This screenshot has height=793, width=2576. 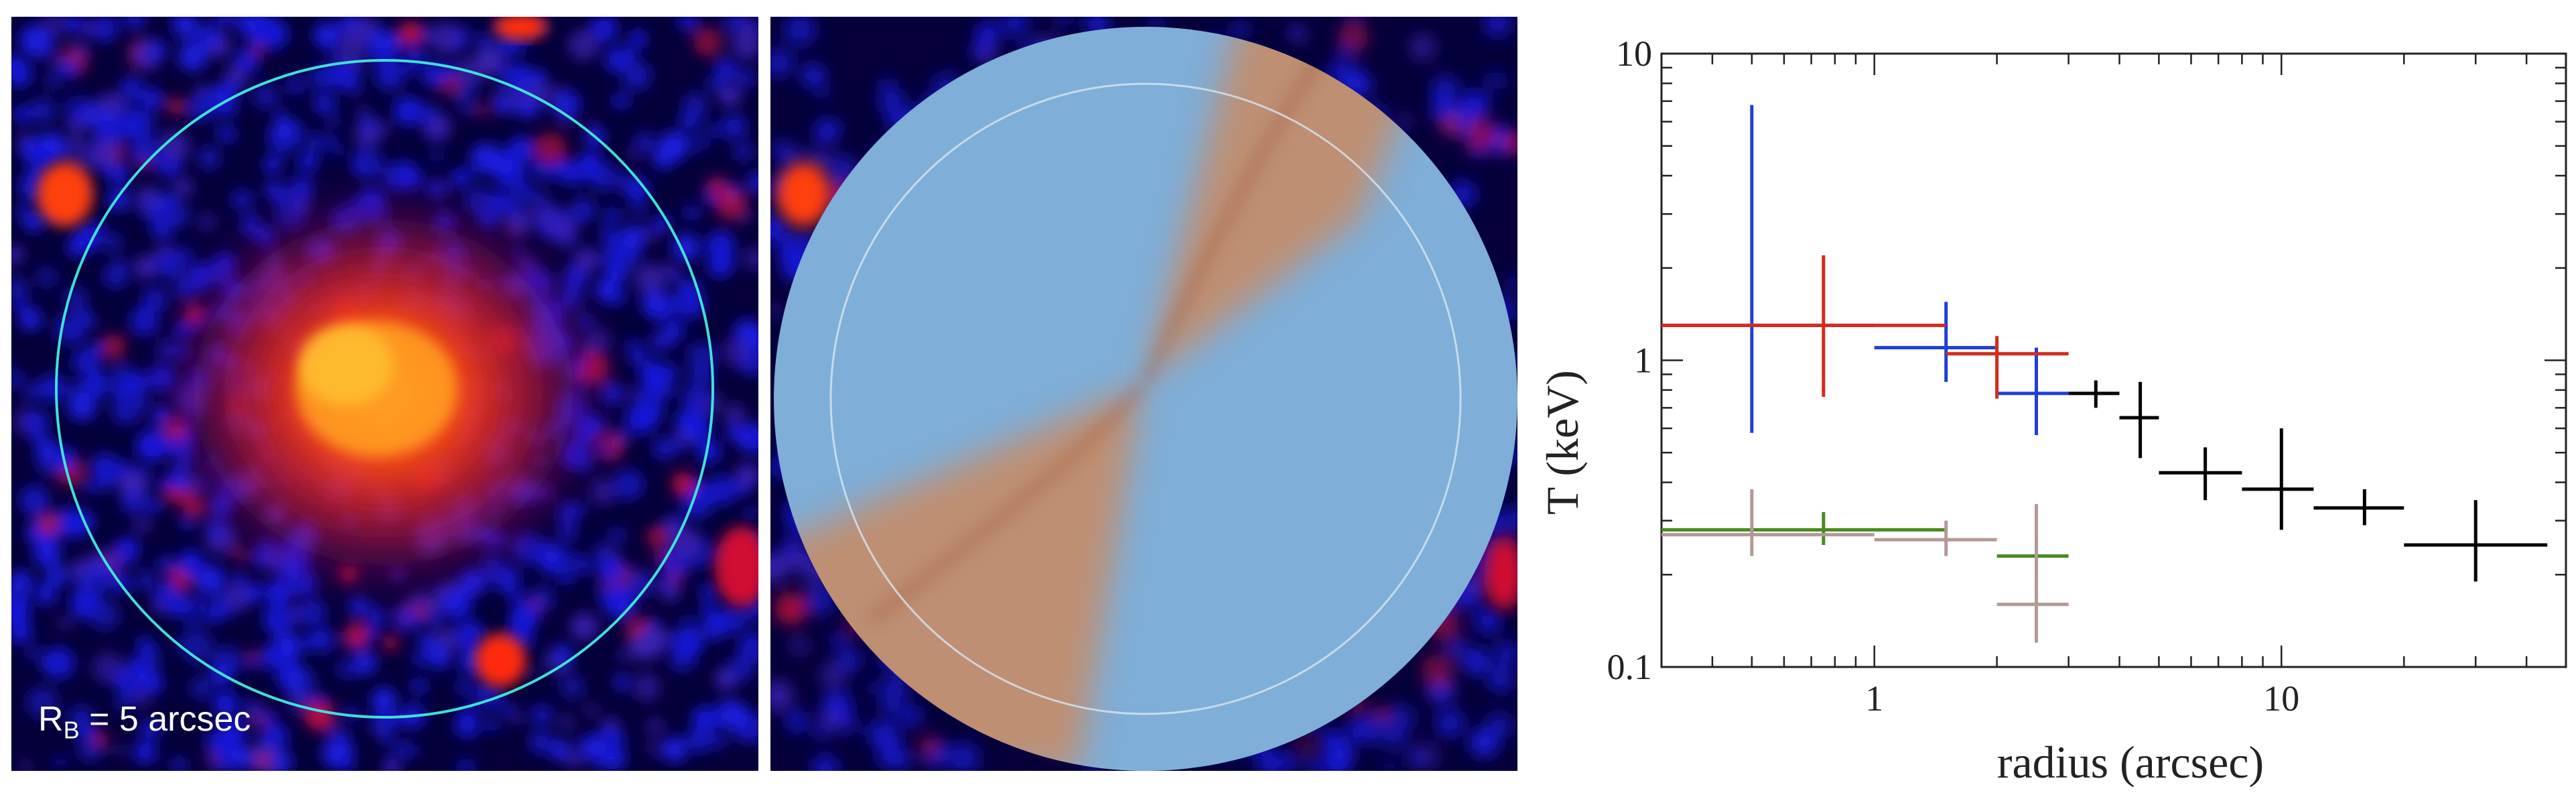 I want to click on bondi-radius-caption: RB = 5 arcsec, so click(x=145, y=721).